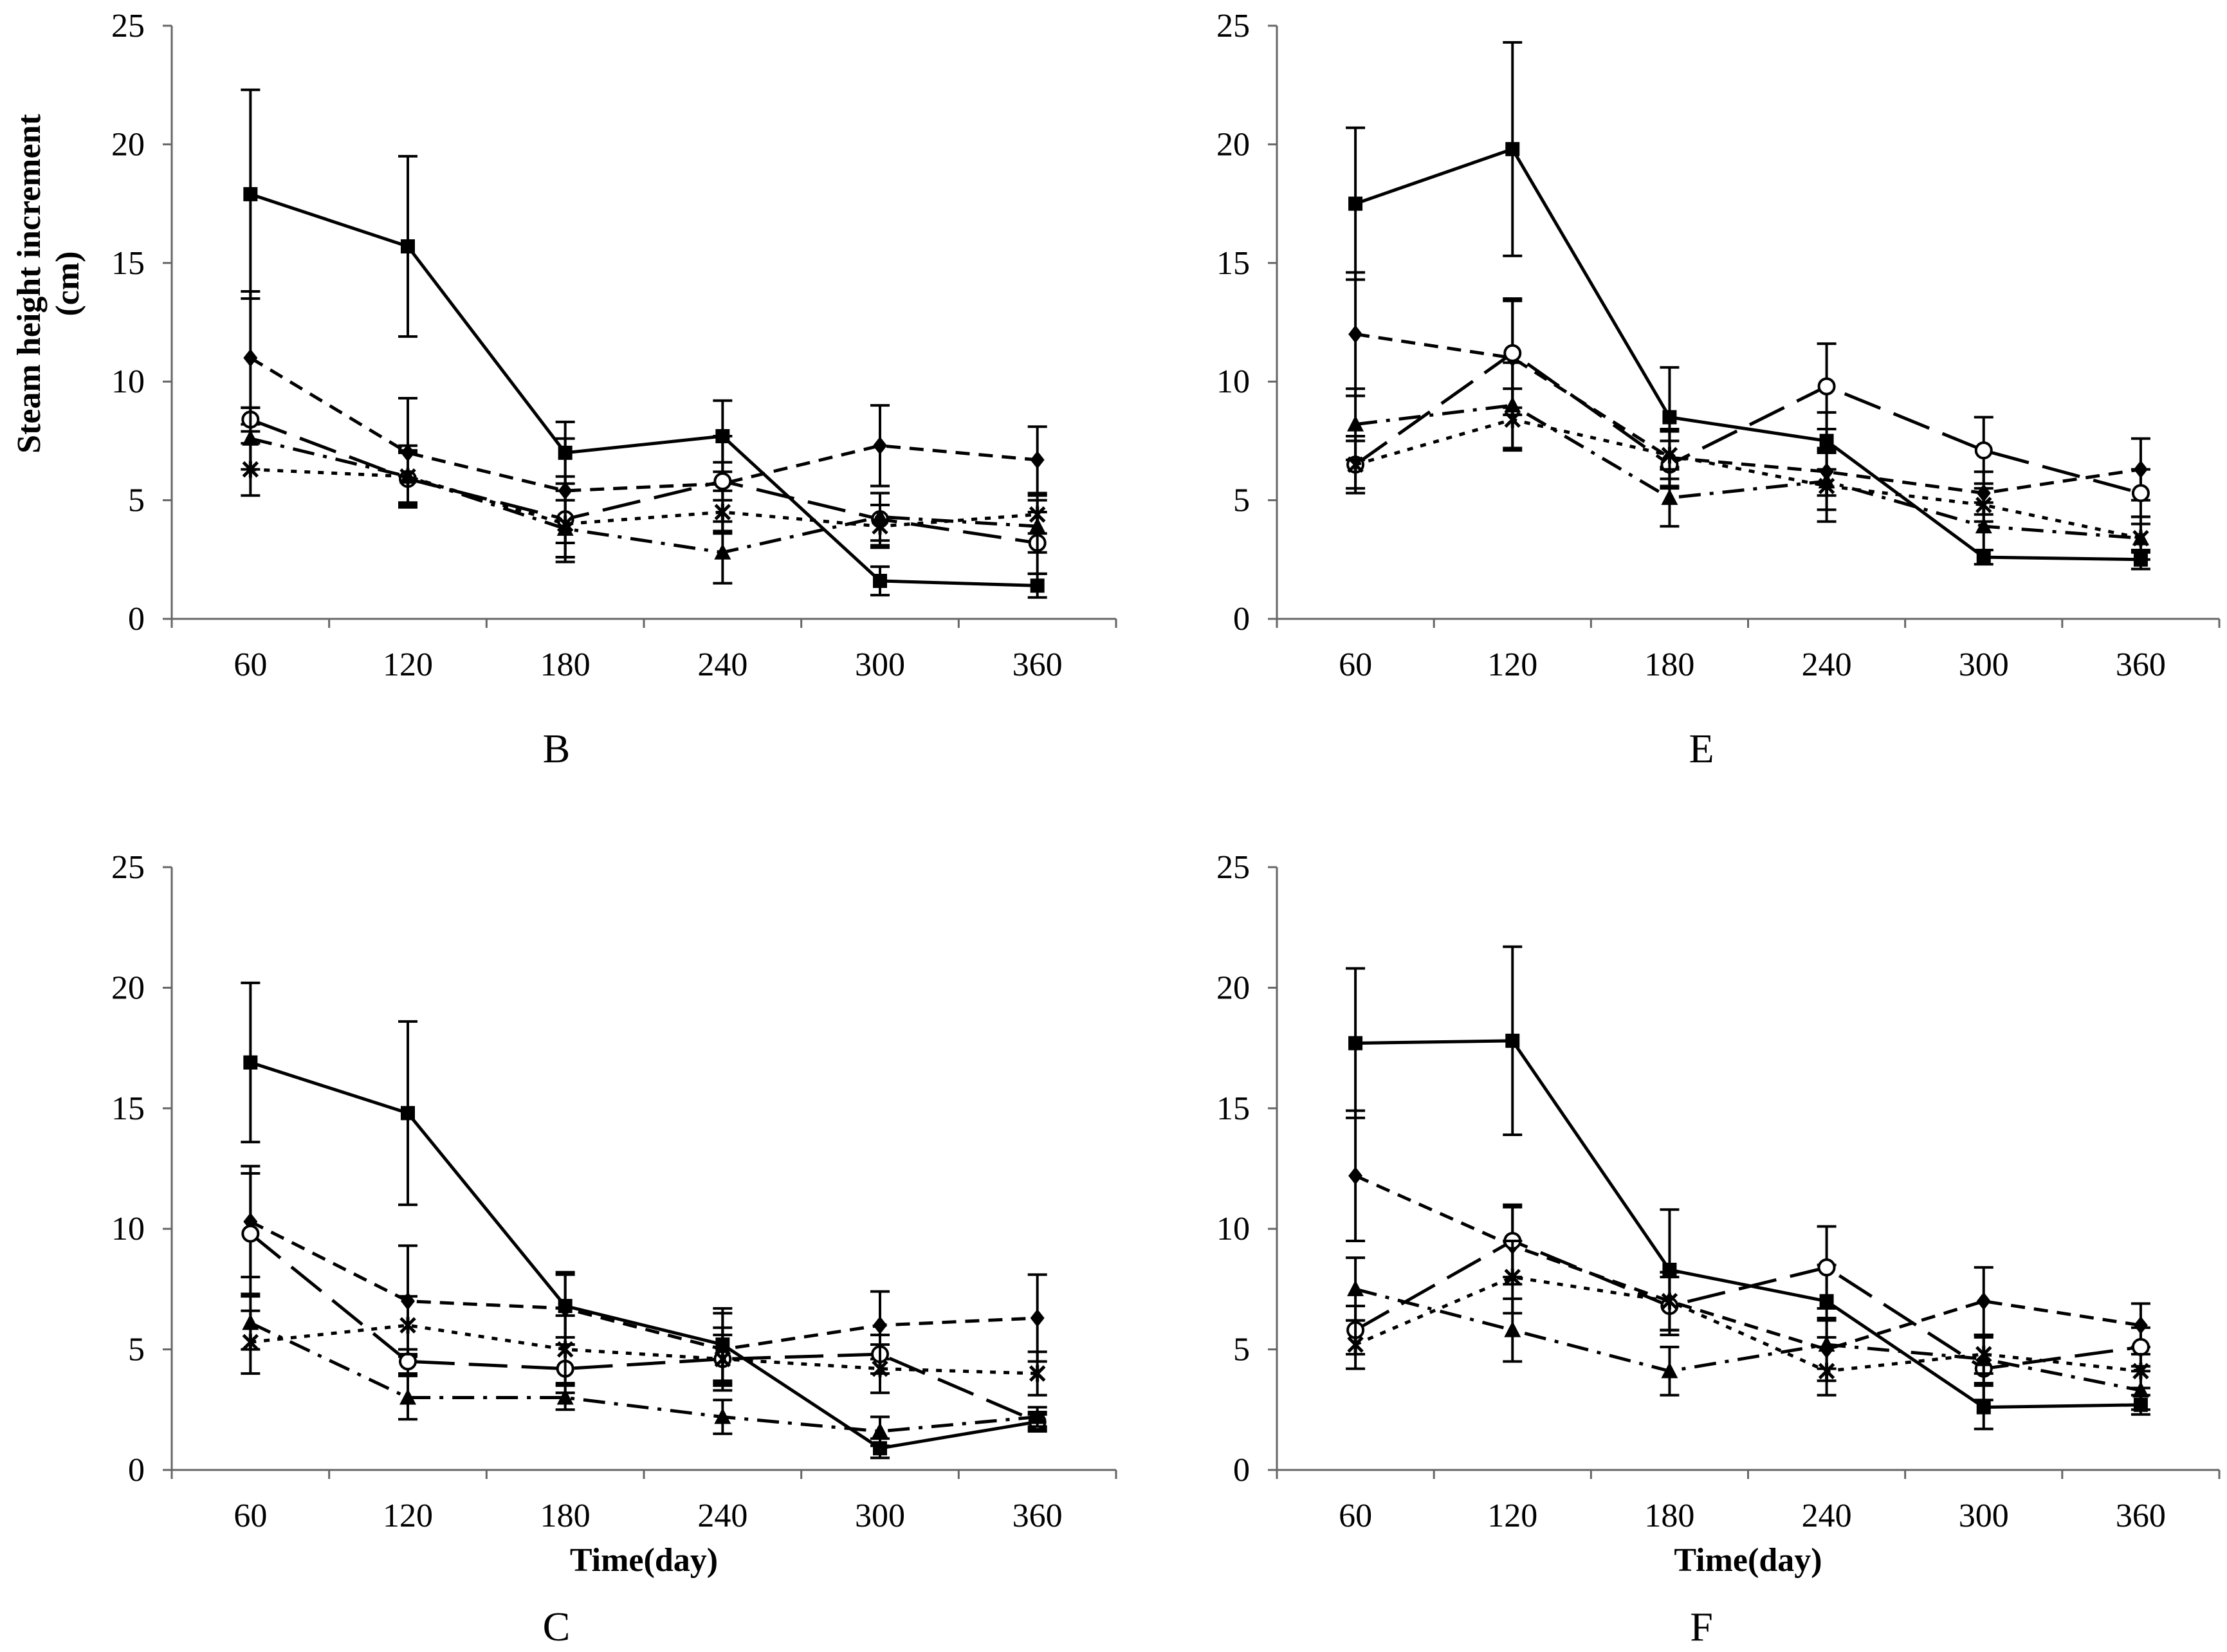  What do you see at coordinates (1669, 1516) in the screenshot?
I see `panel-f-x-tick-label: 180` at bounding box center [1669, 1516].